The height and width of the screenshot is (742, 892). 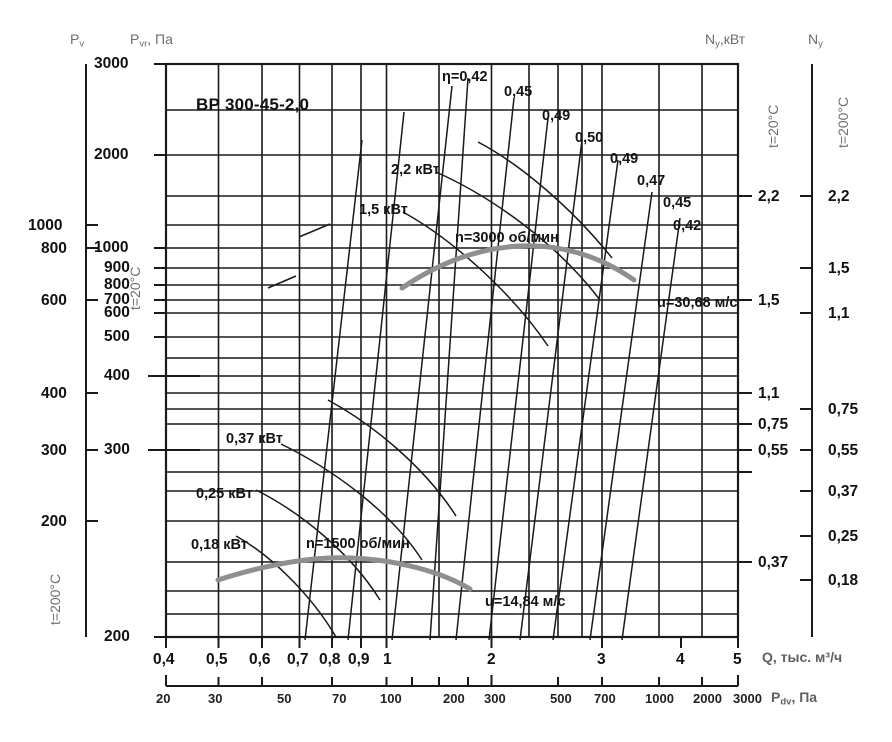 I want to click on tick-pd-1: 30, so click(x=215, y=698).